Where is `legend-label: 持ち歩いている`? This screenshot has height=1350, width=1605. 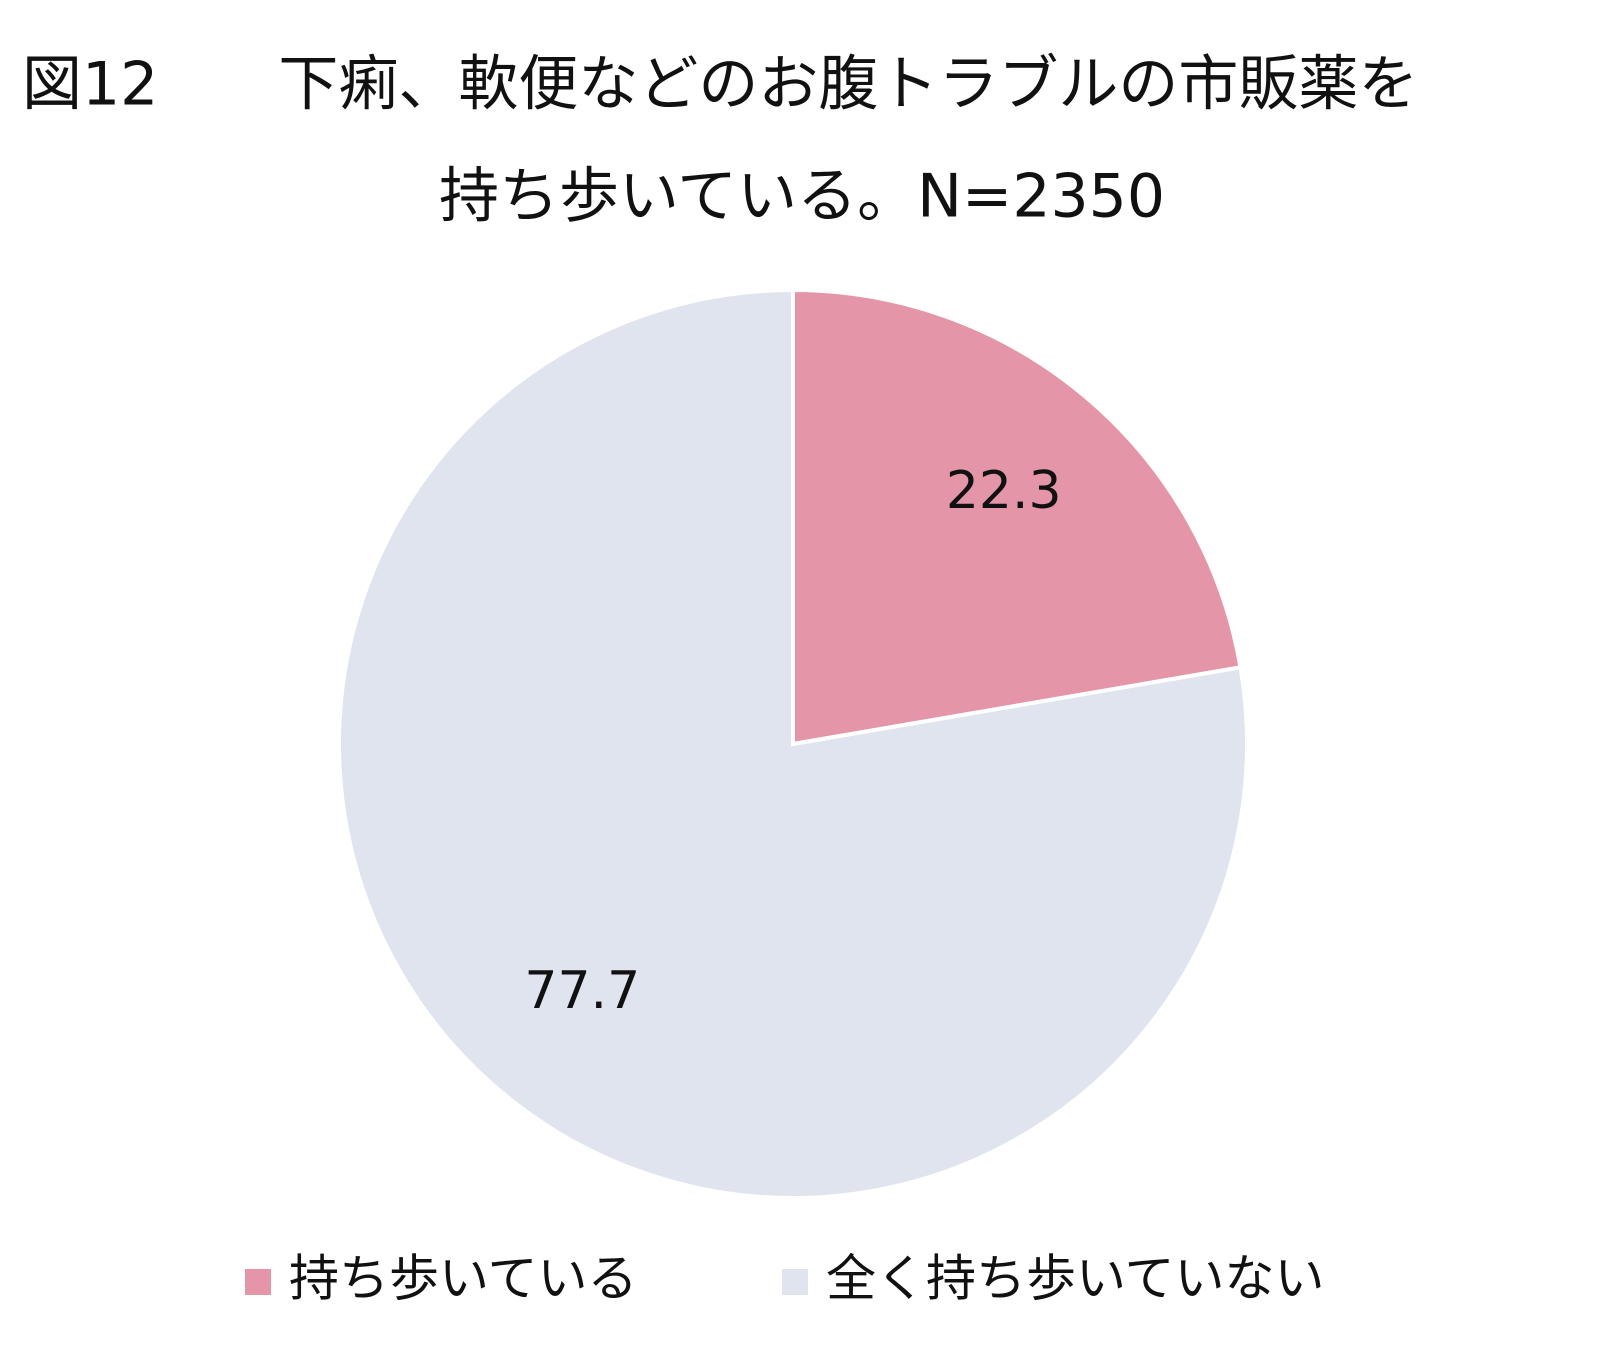 legend-label: 持ち歩いている is located at coordinates (463, 1279).